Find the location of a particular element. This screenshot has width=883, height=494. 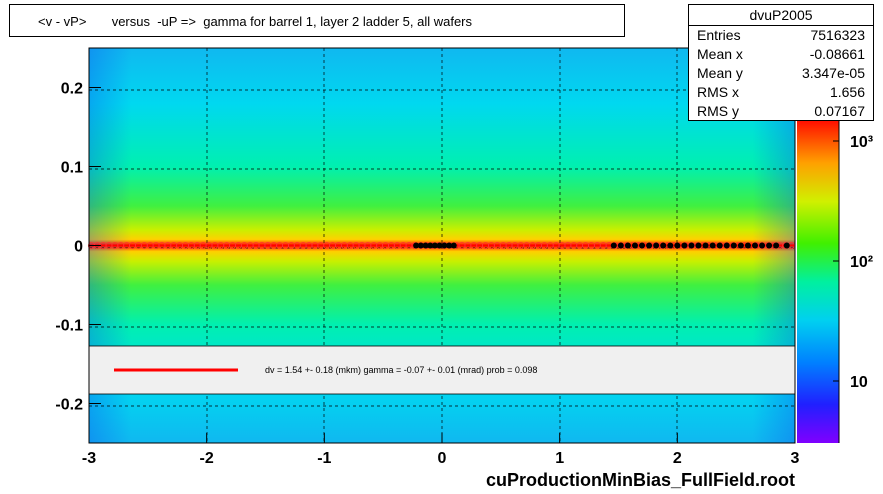

y-axis: -0.2 -0.1 0 0.1 0.2 is located at coordinates (78, 247).